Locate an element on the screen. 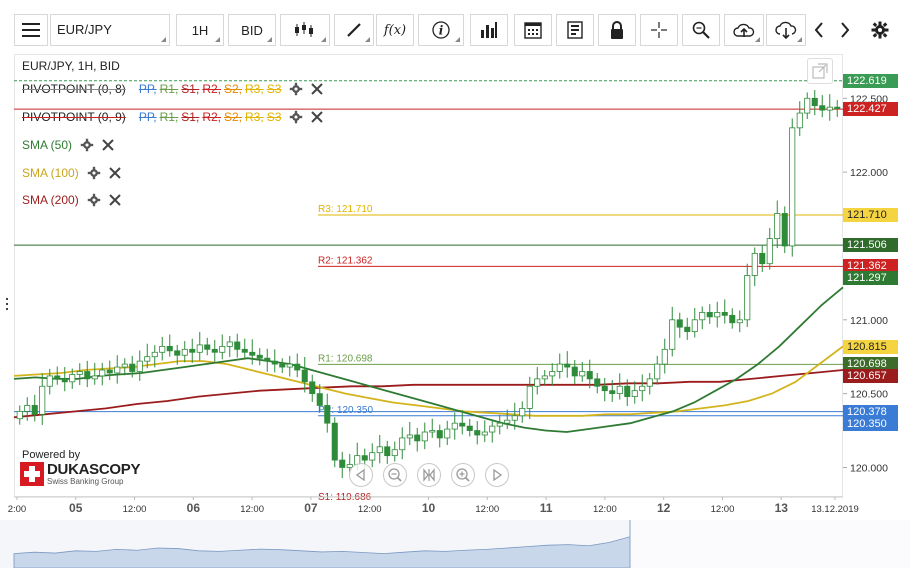 The height and width of the screenshot is (568, 910). pivot-1-levels: PP, R1, S1, R2, S2, R3, S3 is located at coordinates (209, 89).